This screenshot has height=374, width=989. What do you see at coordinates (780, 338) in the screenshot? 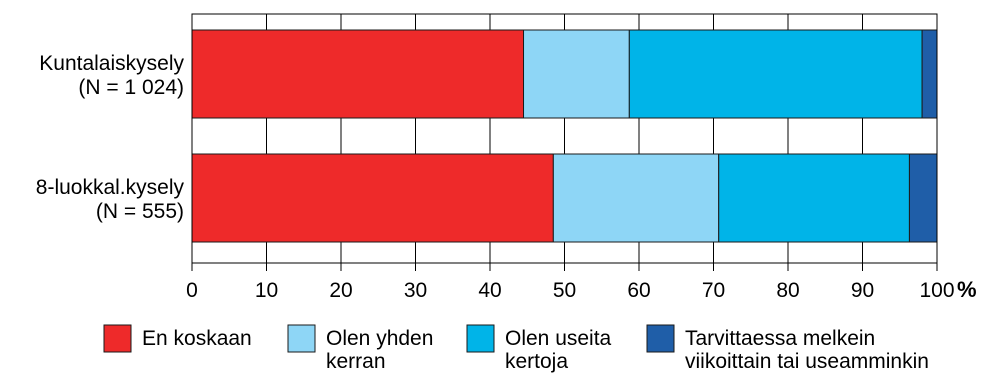
I see `legend-label: Tarvittaessa melkein` at bounding box center [780, 338].